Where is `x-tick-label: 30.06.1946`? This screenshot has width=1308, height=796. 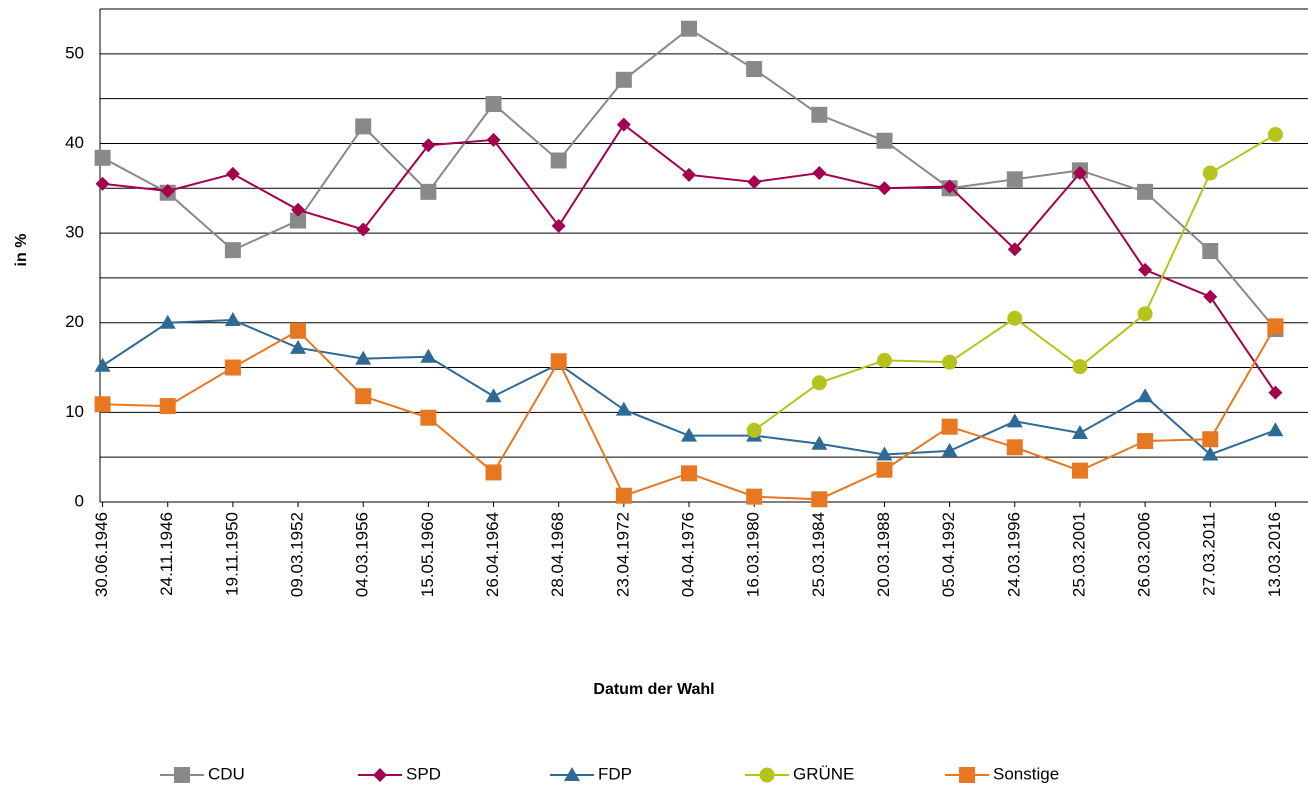 x-tick-label: 30.06.1946 is located at coordinates (101, 554).